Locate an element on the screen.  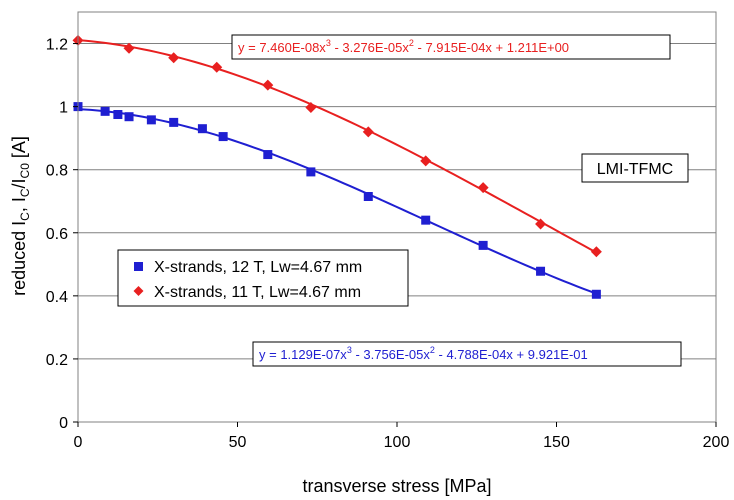
x-tick-label: 150 is located at coordinates (556, 442).